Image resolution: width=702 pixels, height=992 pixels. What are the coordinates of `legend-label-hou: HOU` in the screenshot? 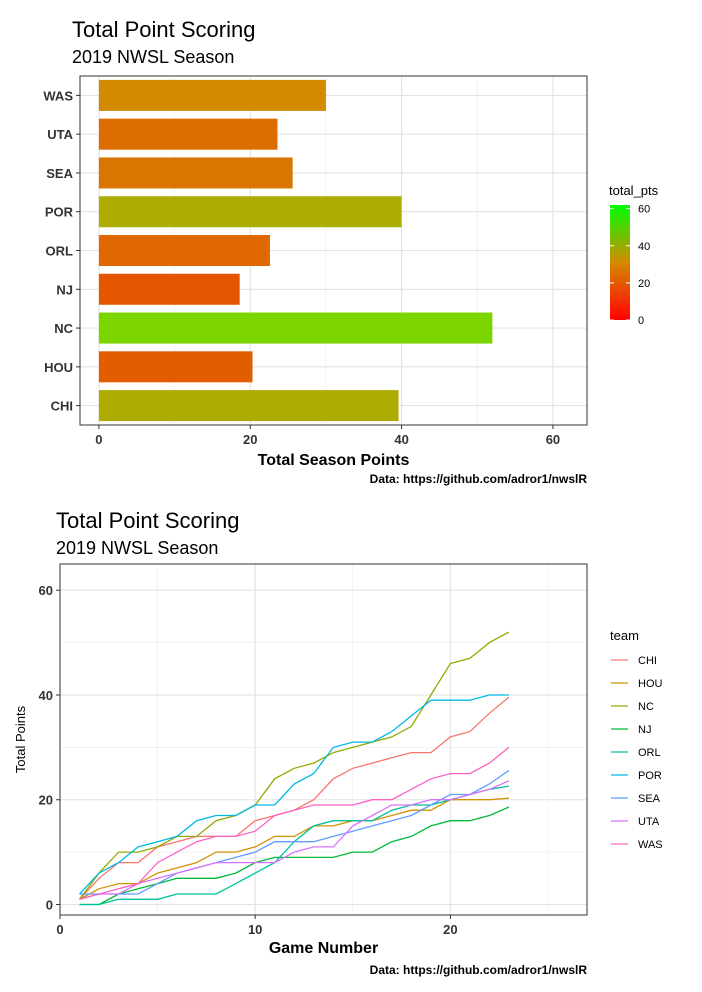 It's located at (650, 684).